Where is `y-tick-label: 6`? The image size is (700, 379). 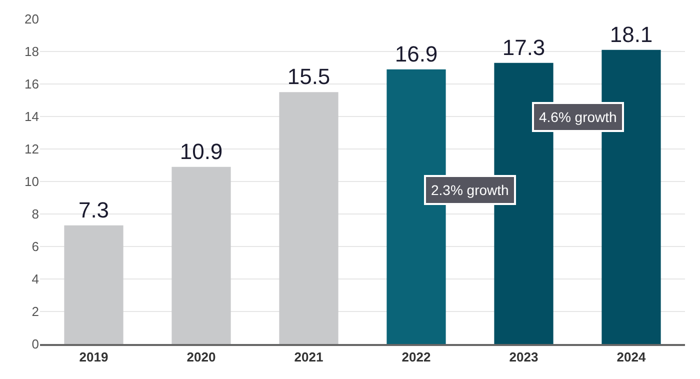 y-tick-label: 6 is located at coordinates (35, 246).